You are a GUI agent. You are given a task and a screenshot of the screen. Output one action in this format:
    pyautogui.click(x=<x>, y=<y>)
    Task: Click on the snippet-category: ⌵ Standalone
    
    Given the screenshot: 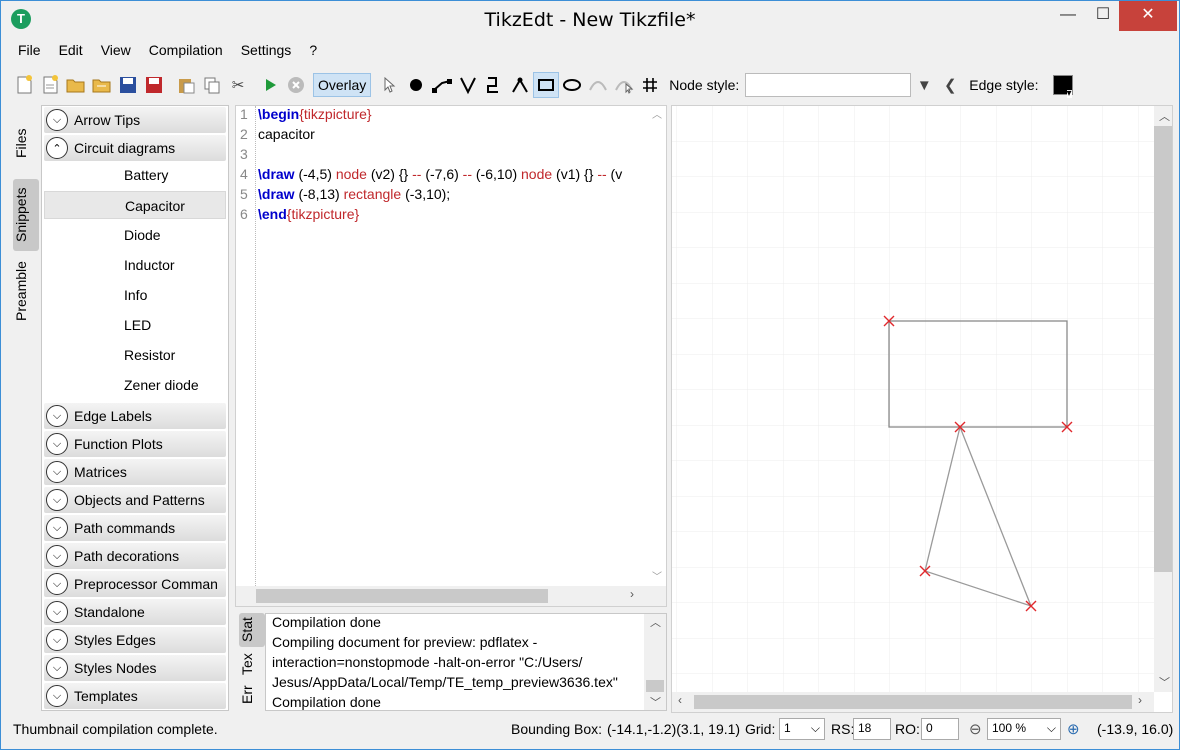 What is the action you would take?
    pyautogui.click(x=135, y=612)
    